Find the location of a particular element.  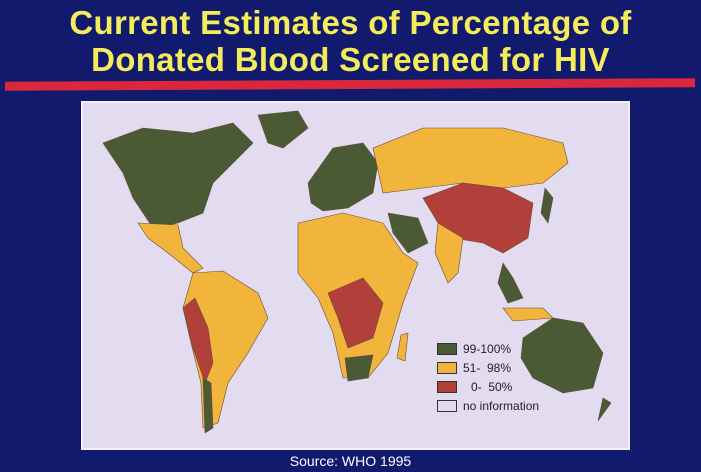

region-south-africa is located at coordinates (359, 368).